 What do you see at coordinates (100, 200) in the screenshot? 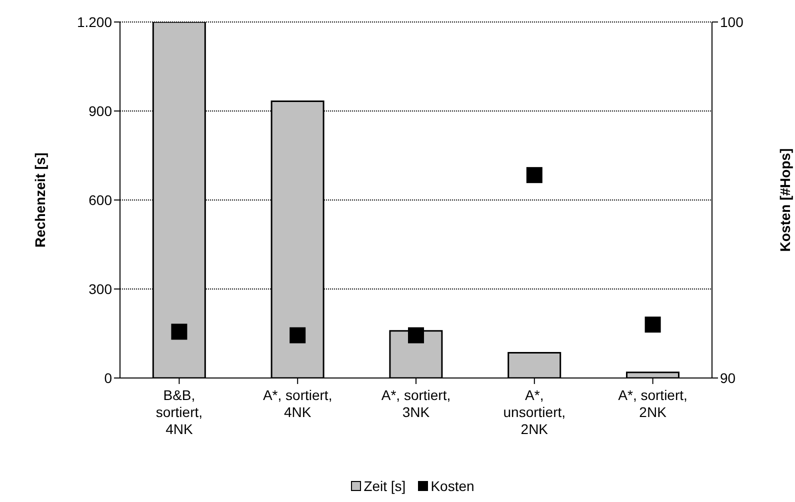
I see `y-tick-label: 600` at bounding box center [100, 200].